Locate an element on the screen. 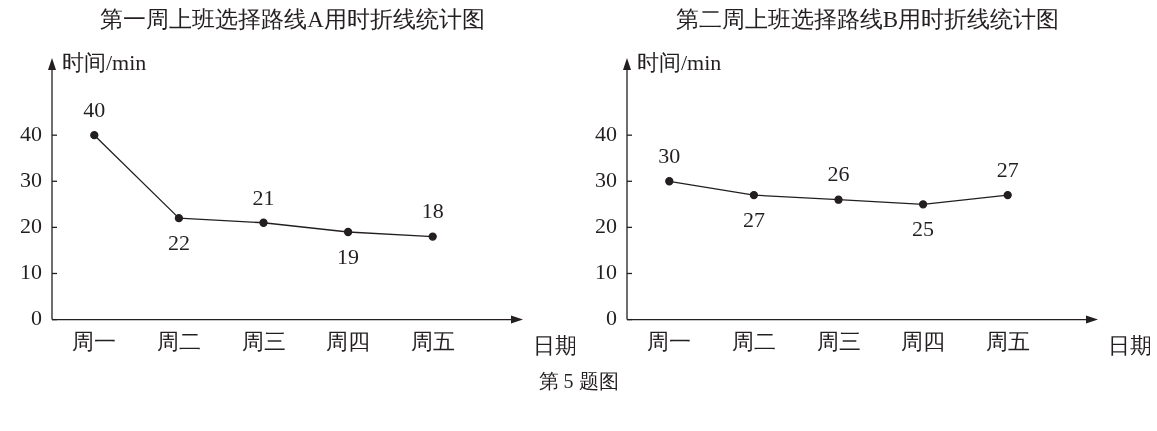 The height and width of the screenshot is (431, 1157). chart-title: 第一周上班选择路线A用时折线统计图 is located at coordinates (292, 20).